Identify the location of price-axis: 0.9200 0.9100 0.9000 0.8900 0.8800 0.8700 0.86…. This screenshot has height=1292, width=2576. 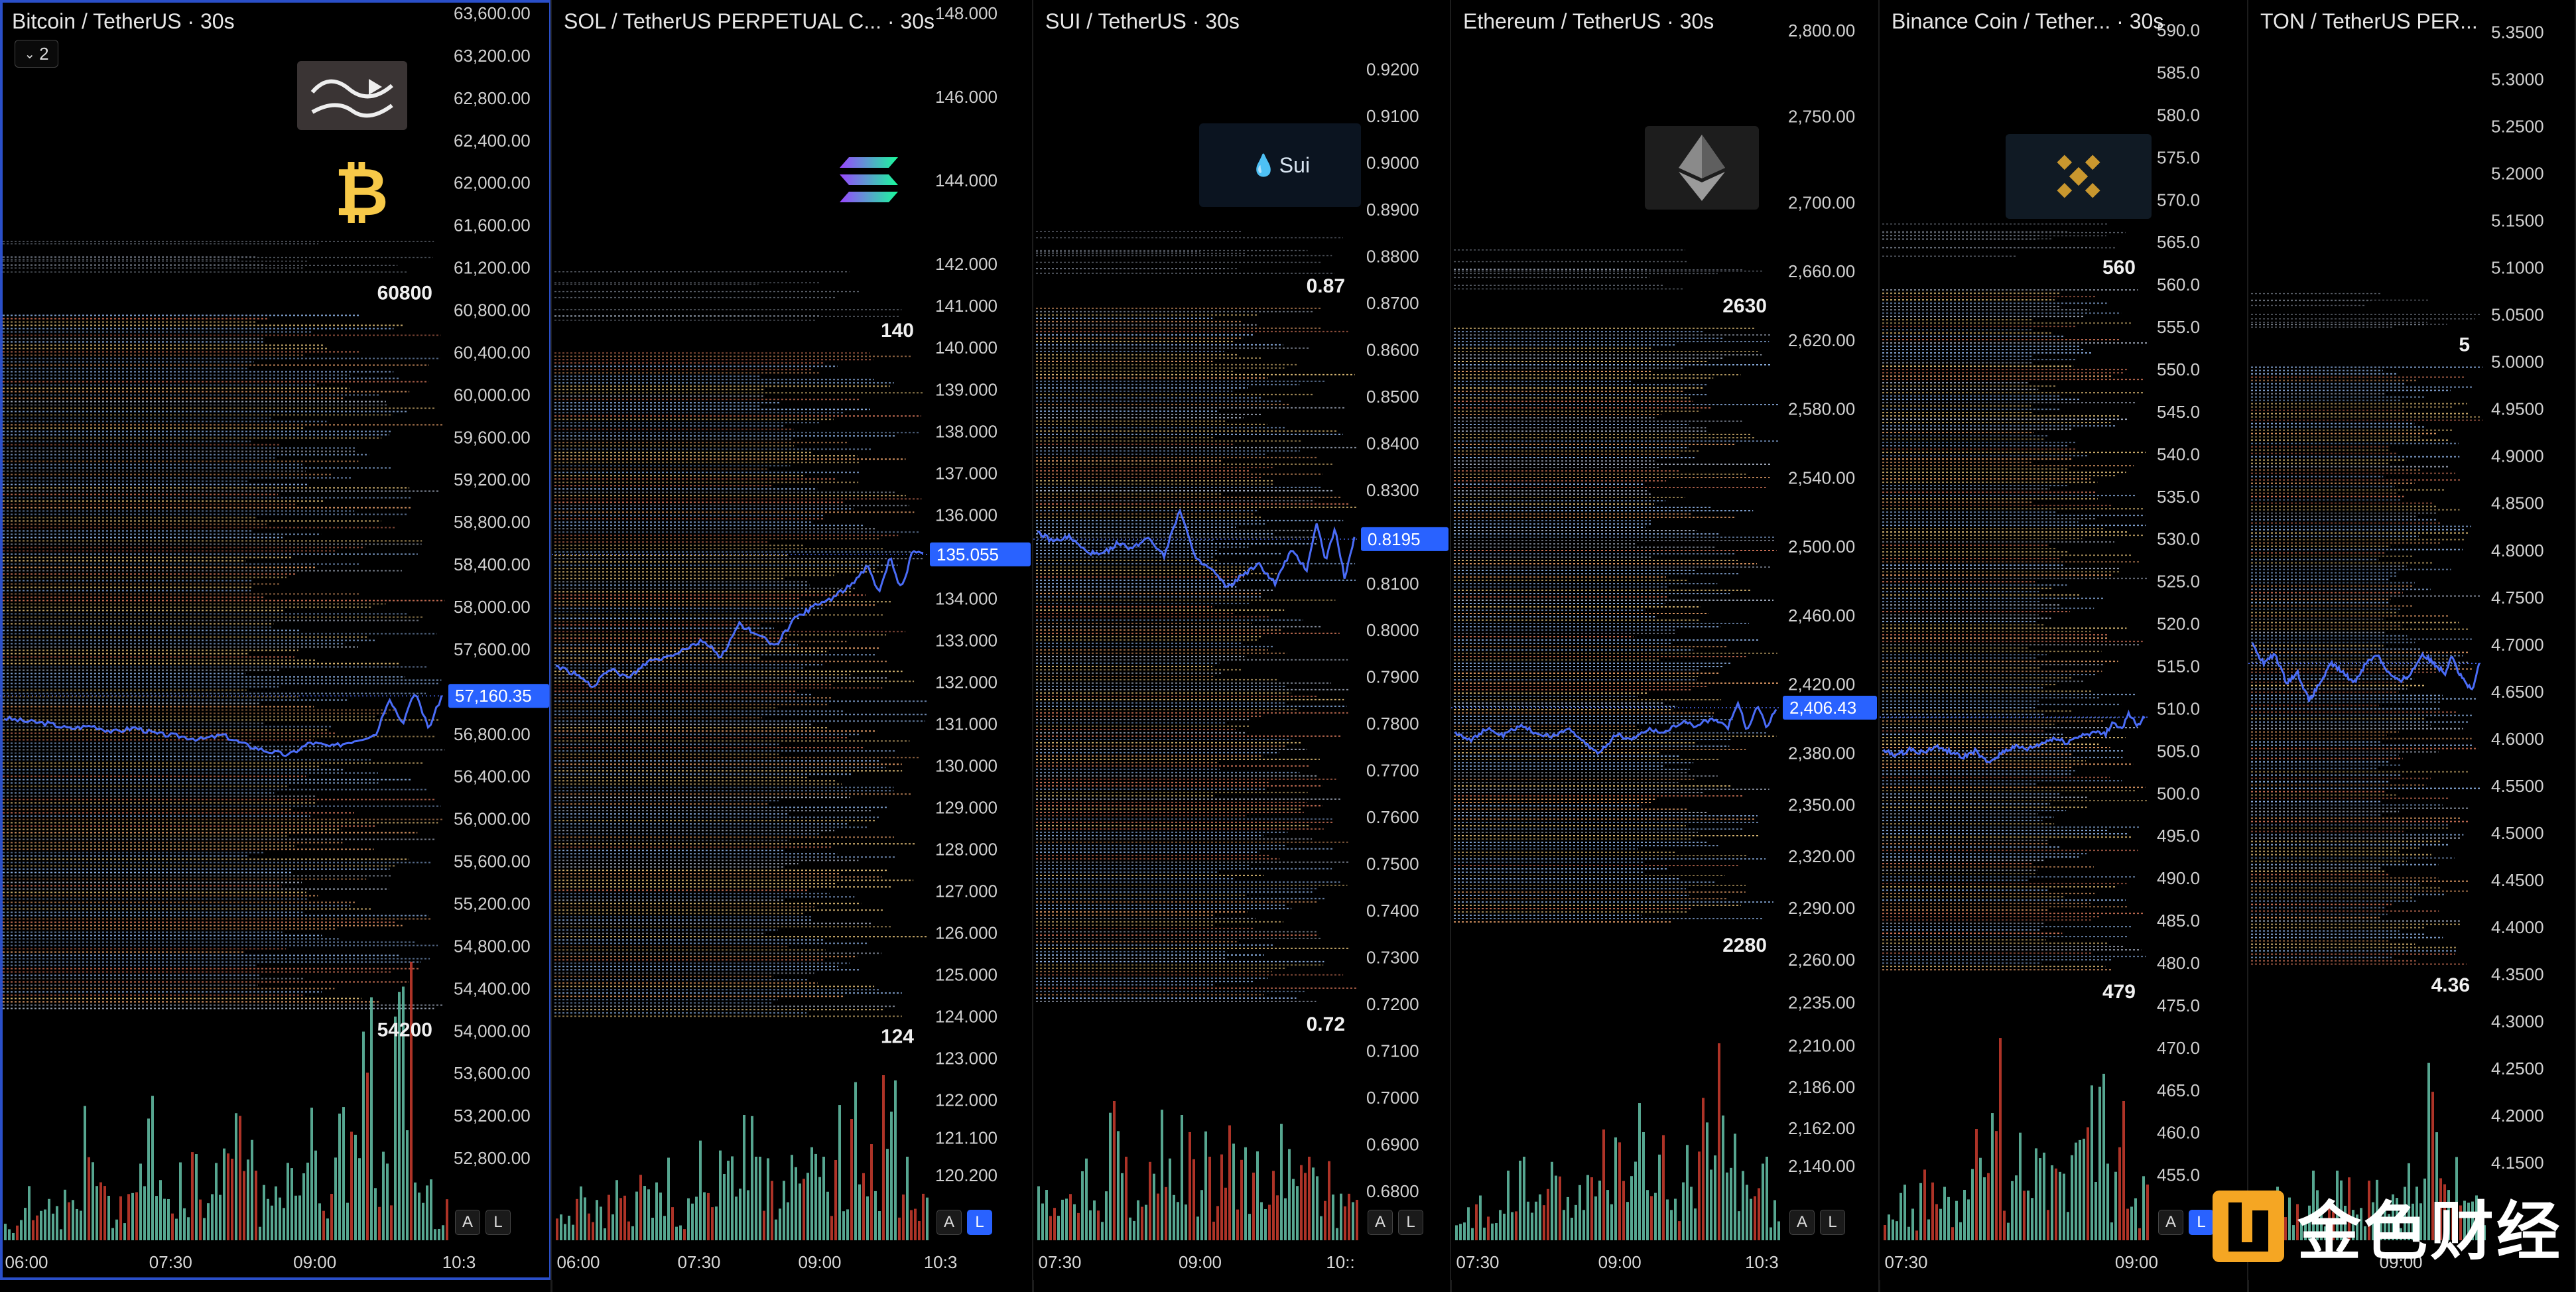
(1393, 630).